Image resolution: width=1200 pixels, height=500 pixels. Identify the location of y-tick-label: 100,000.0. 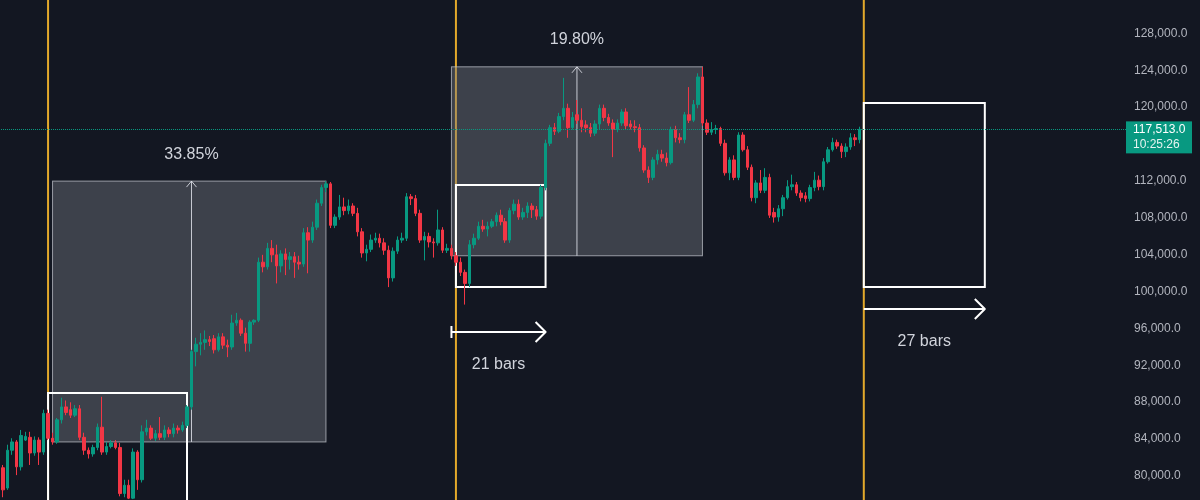
(1161, 290).